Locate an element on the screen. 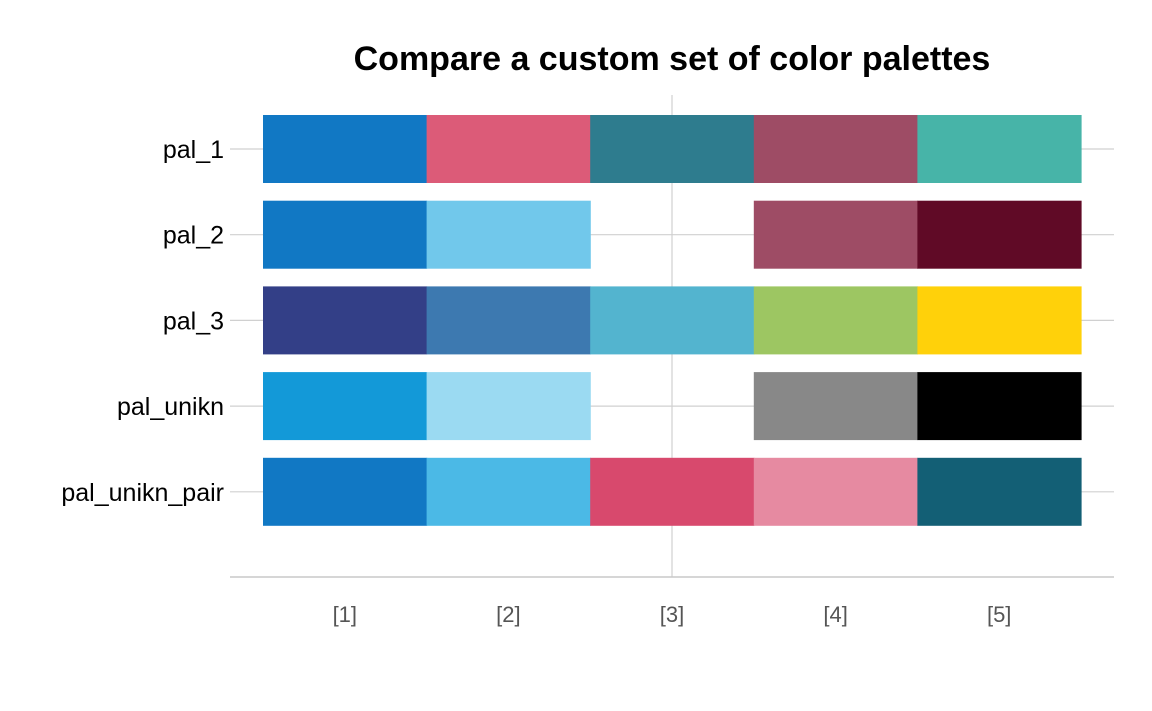  y-tick-label-pal_unikn: pal_unikn is located at coordinates (170, 407).